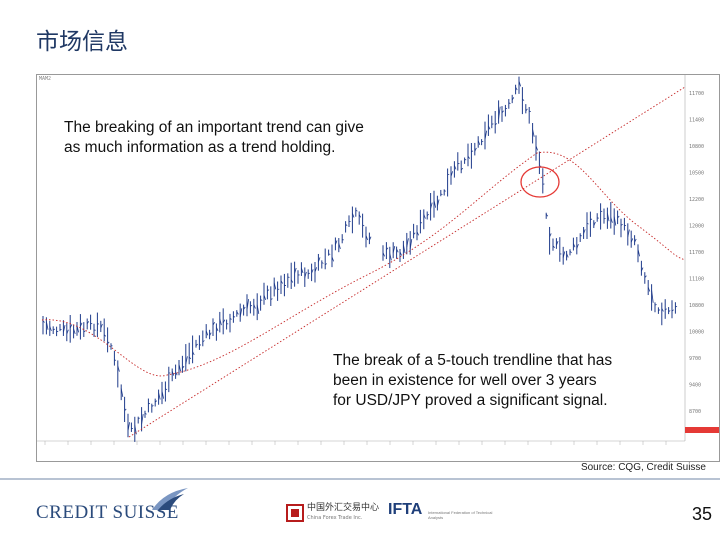 The width and height of the screenshot is (720, 540). What do you see at coordinates (695, 359) in the screenshot?
I see `price-axis-tick-label: 9700` at bounding box center [695, 359].